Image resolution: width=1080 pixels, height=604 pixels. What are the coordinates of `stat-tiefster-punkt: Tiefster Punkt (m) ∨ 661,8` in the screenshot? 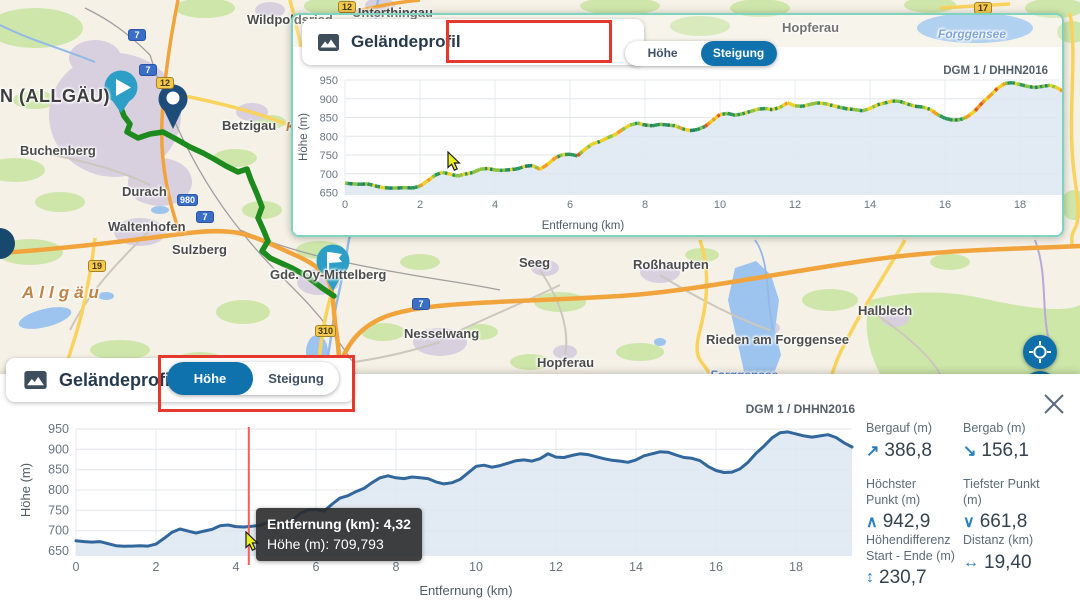 It's located at (1001, 505).